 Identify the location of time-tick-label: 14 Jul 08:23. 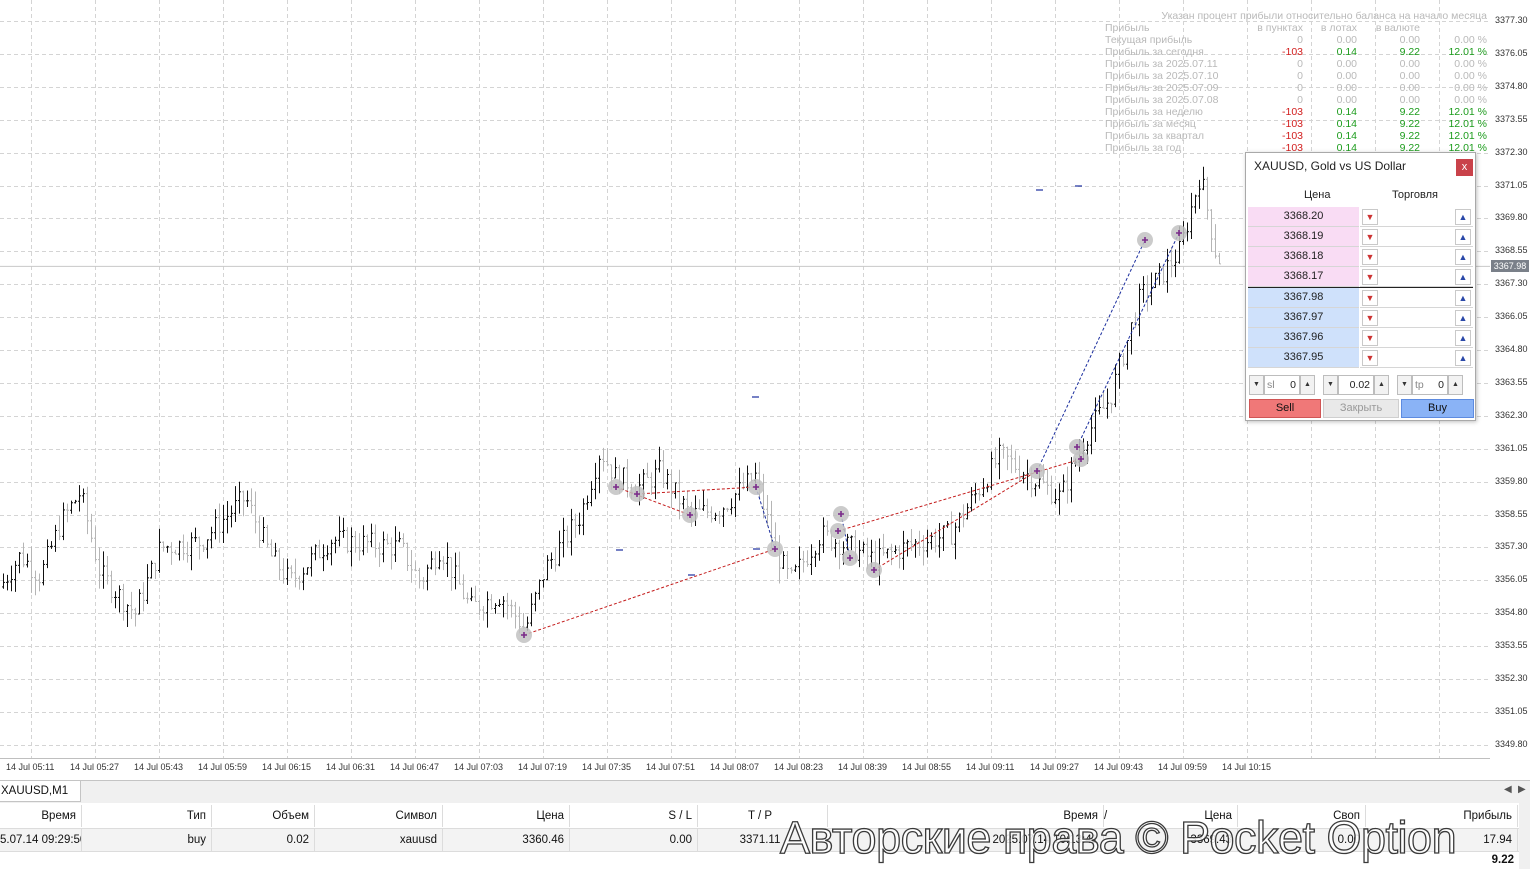
(799, 767).